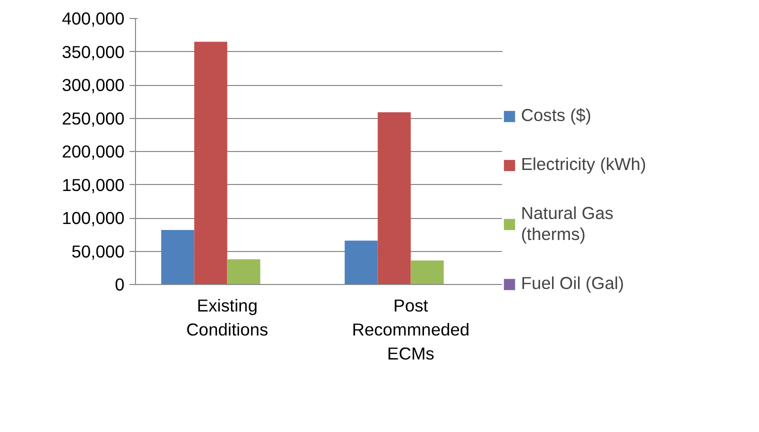 The image size is (759, 432). I want to click on y-tick-label: 350,000, so click(93, 52).